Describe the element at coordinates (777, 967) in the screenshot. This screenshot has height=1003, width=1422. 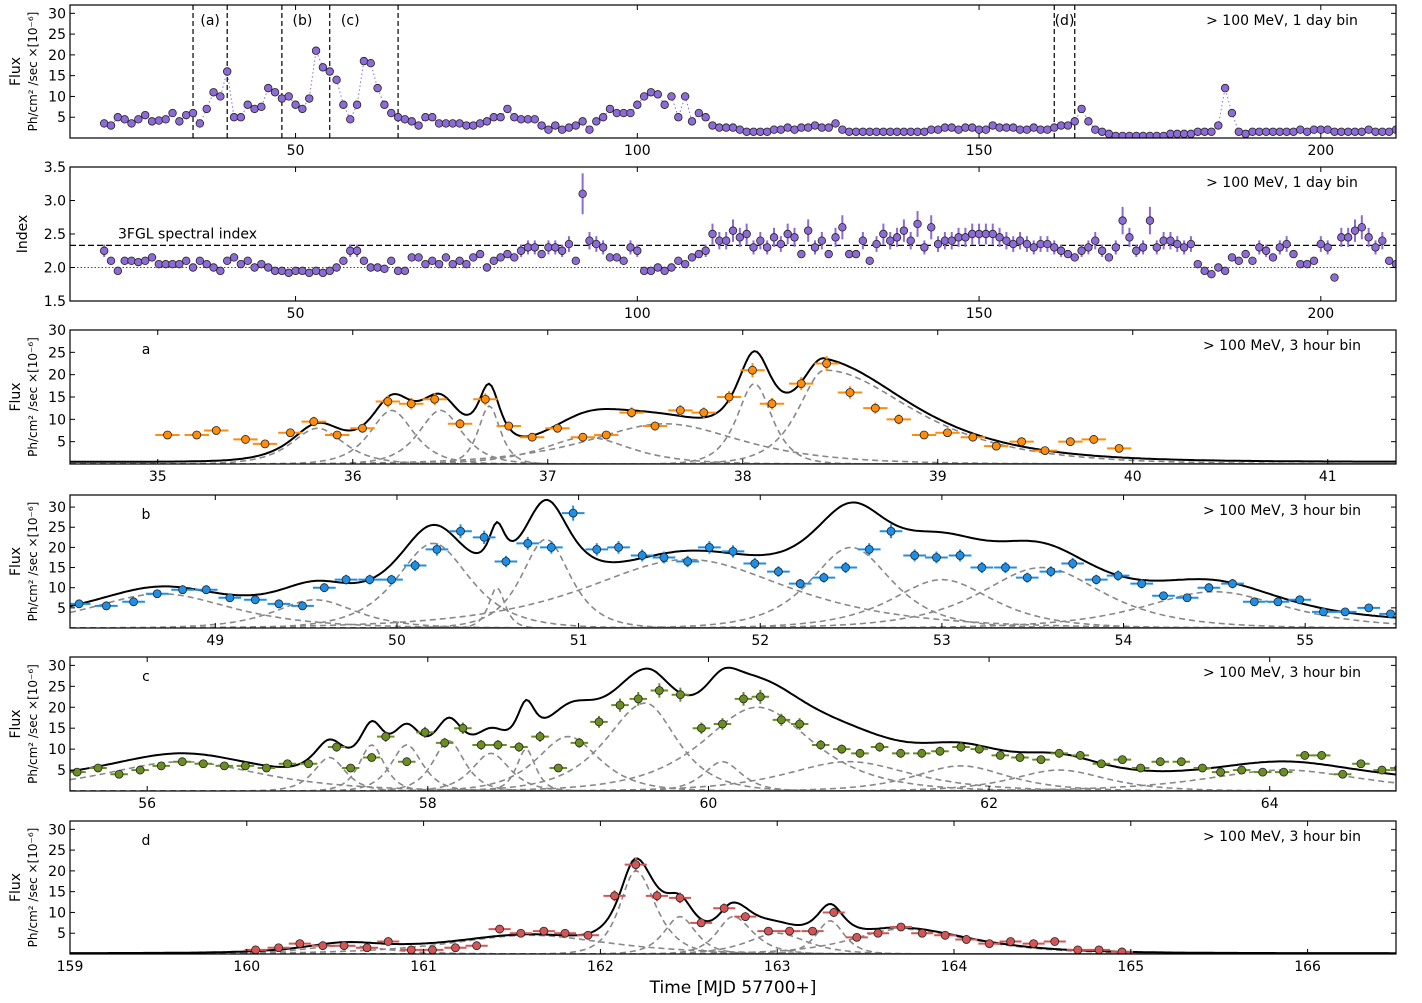
I see `x-tick-label: 163` at that location.